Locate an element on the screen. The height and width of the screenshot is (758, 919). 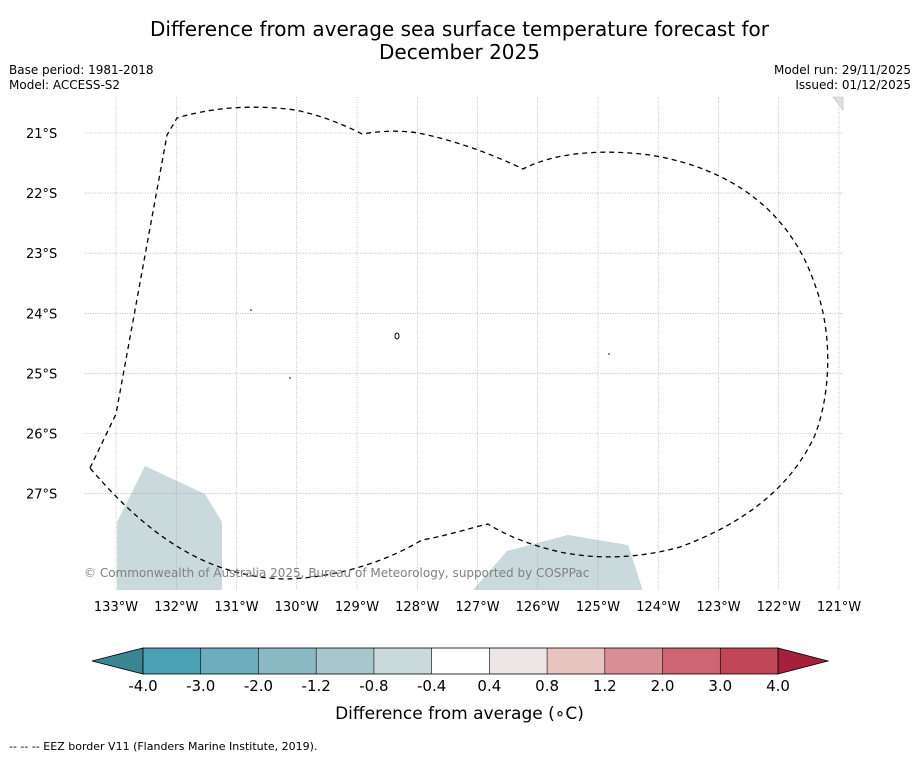
longitude-label: 123°W is located at coordinates (718, 607).